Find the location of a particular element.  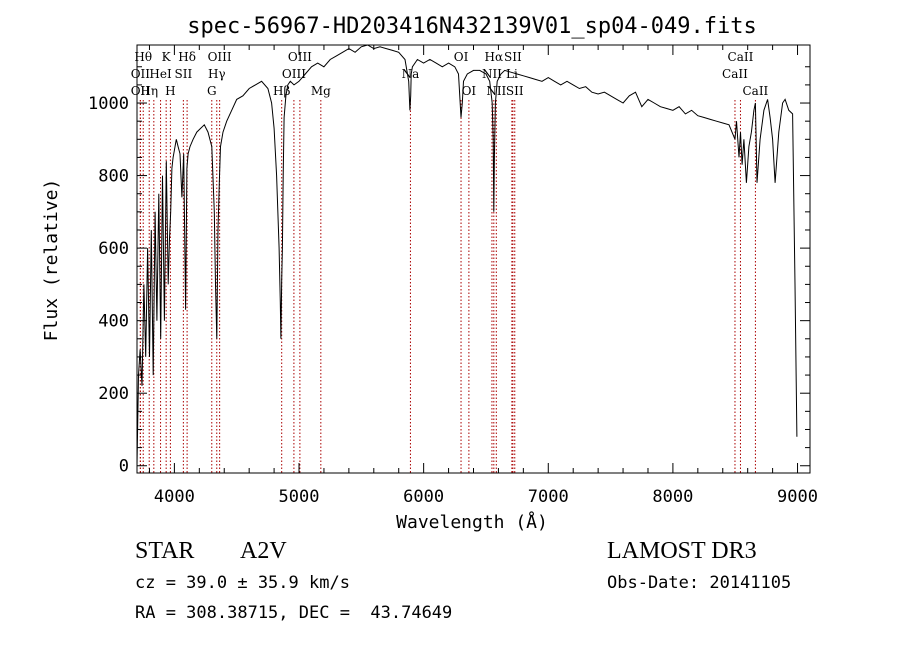

observation-date: Obs-Date: 20141105 is located at coordinates (699, 583).